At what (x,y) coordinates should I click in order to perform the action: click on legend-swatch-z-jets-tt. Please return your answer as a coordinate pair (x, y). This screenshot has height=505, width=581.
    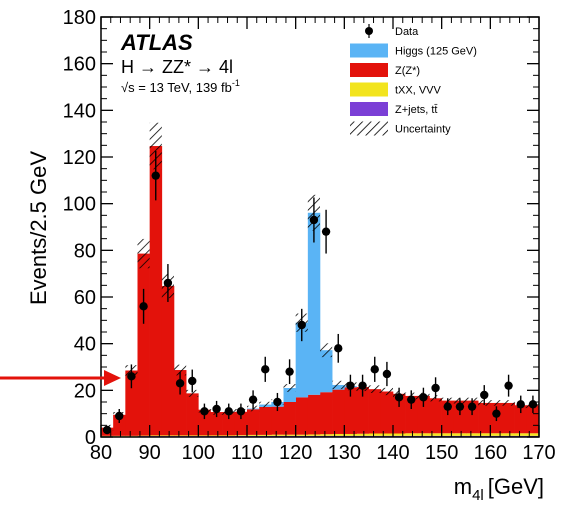
    Looking at the image, I should click on (369, 109).